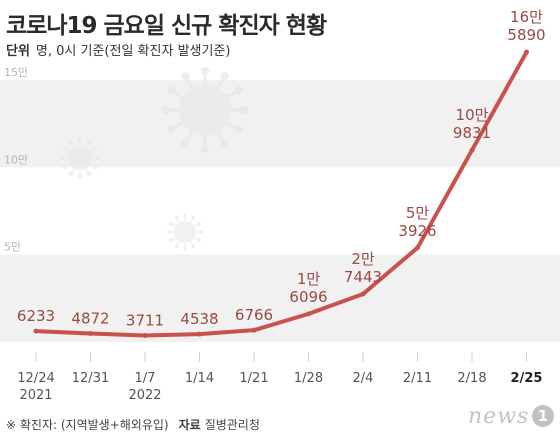 Image resolution: width=560 pixels, height=442 pixels. Describe the element at coordinates (254, 315) in the screenshot. I see `data-label: 6766` at that location.